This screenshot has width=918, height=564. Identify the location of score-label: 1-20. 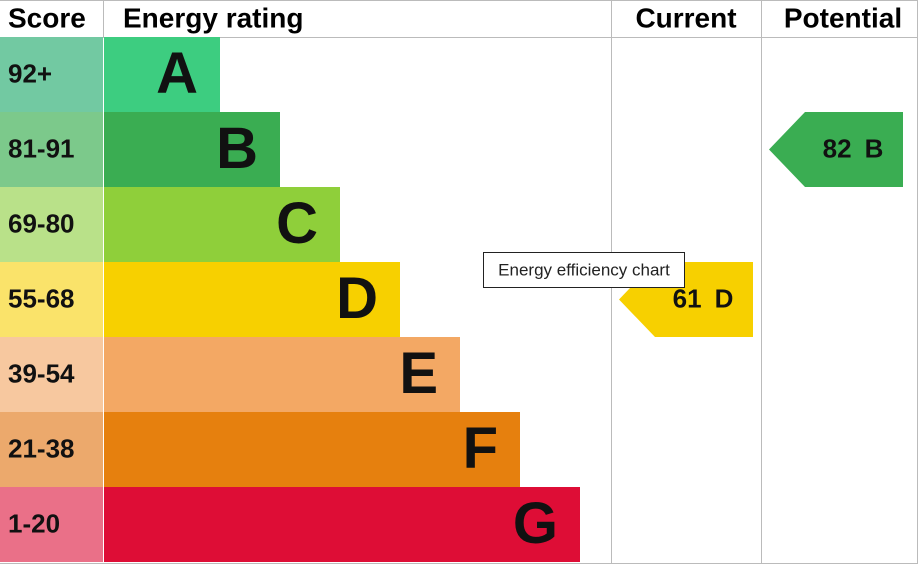
(34, 523).